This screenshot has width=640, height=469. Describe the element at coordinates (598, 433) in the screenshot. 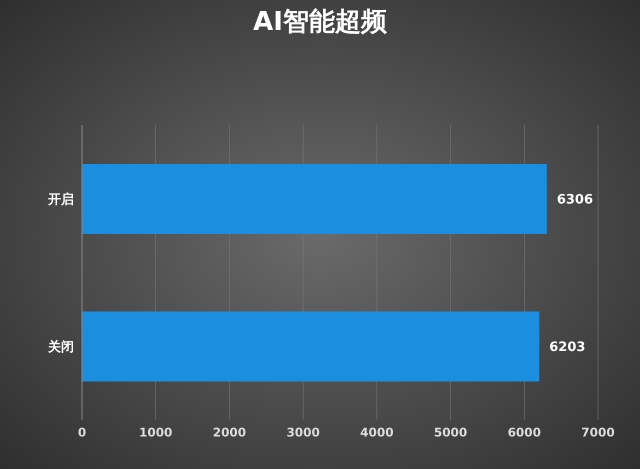

I see `x-tick-label: 7000` at that location.